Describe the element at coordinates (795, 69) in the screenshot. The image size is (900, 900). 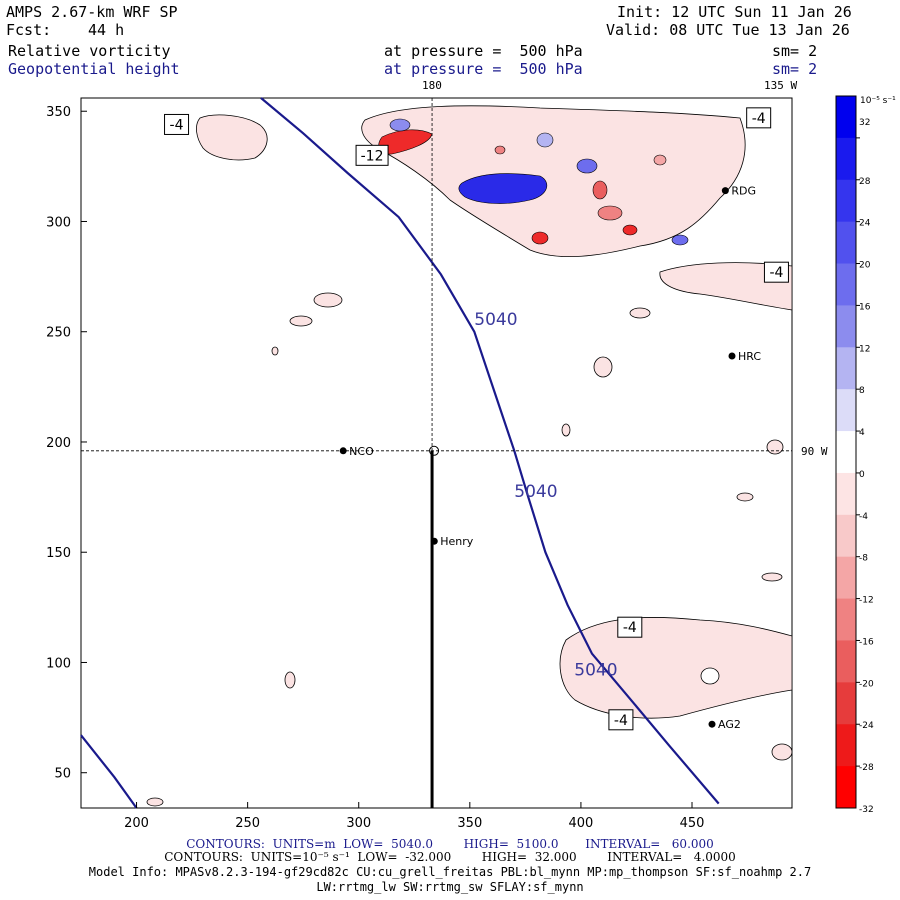
I see `field2-smoothing: sm= 2` at that location.